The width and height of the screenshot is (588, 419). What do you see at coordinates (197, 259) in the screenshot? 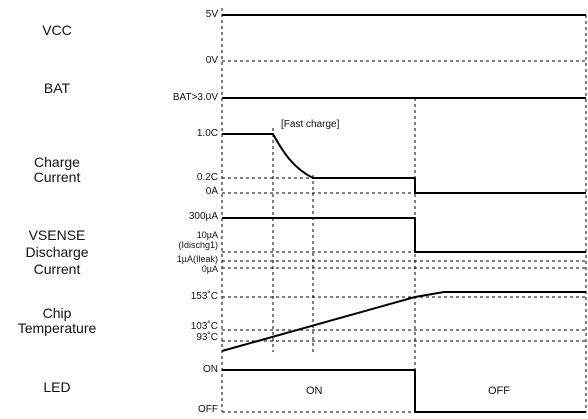
I see `level-dis-1ua: 1µA(Ileak)` at bounding box center [197, 259].